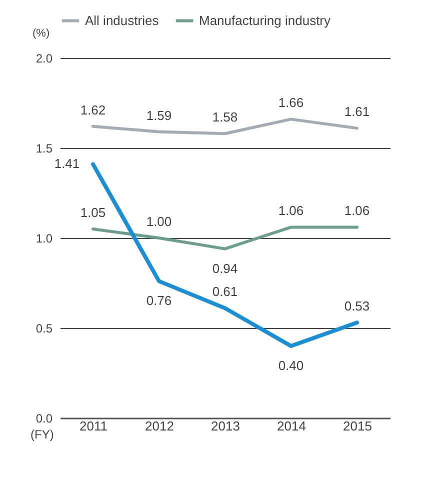  Describe the element at coordinates (93, 212) in the screenshot. I see `data-label: 1.05` at that location.